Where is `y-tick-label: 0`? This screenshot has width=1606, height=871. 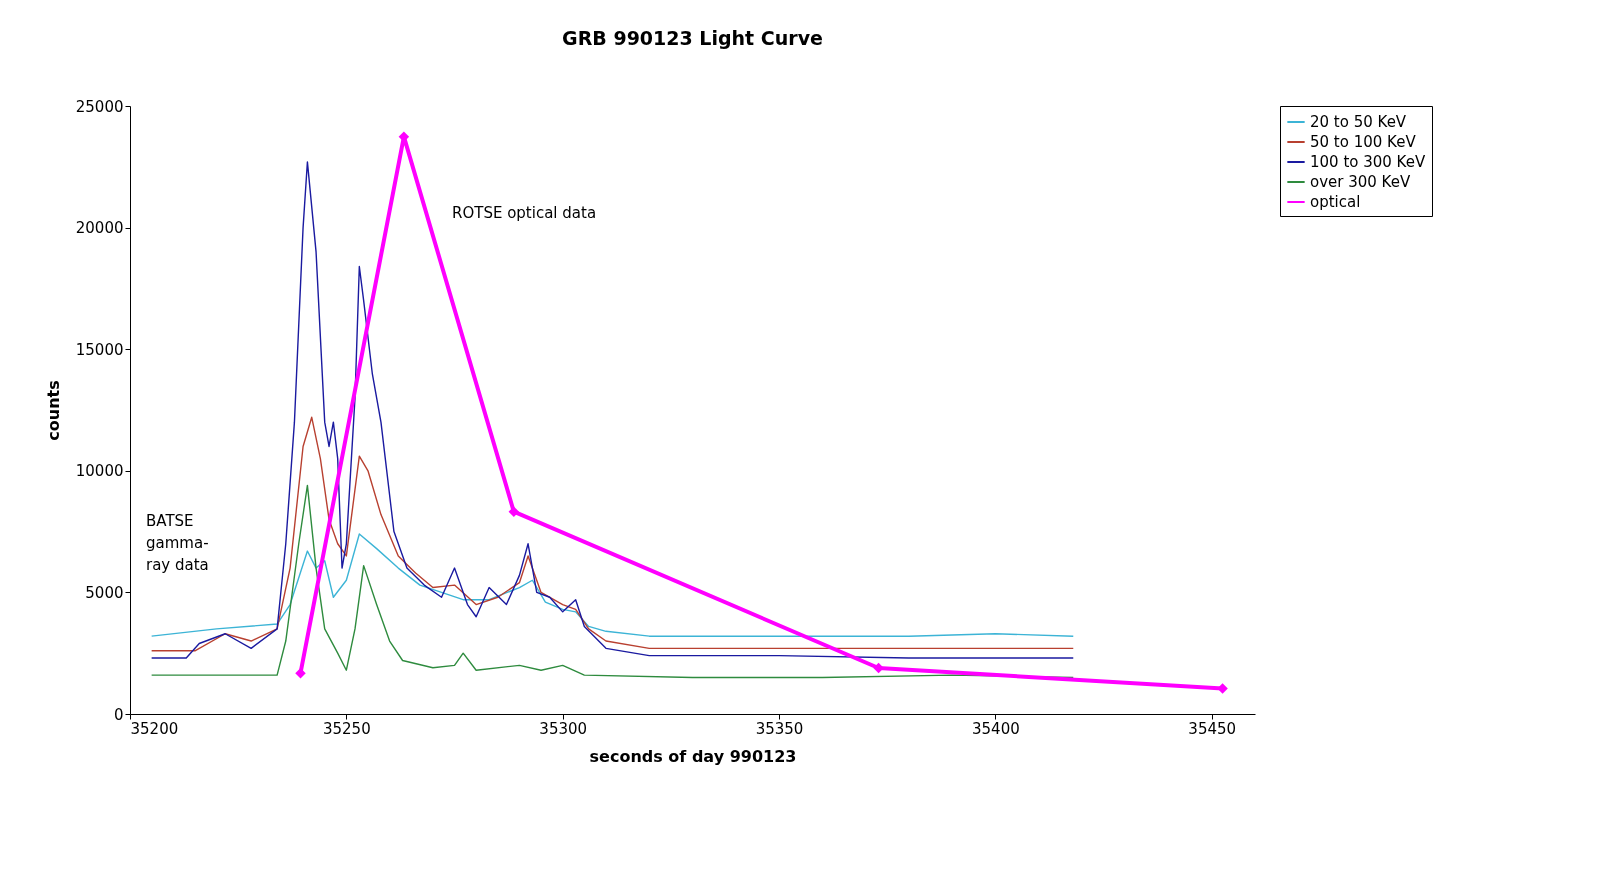 y-tick-label: 0 is located at coordinates (118, 714).